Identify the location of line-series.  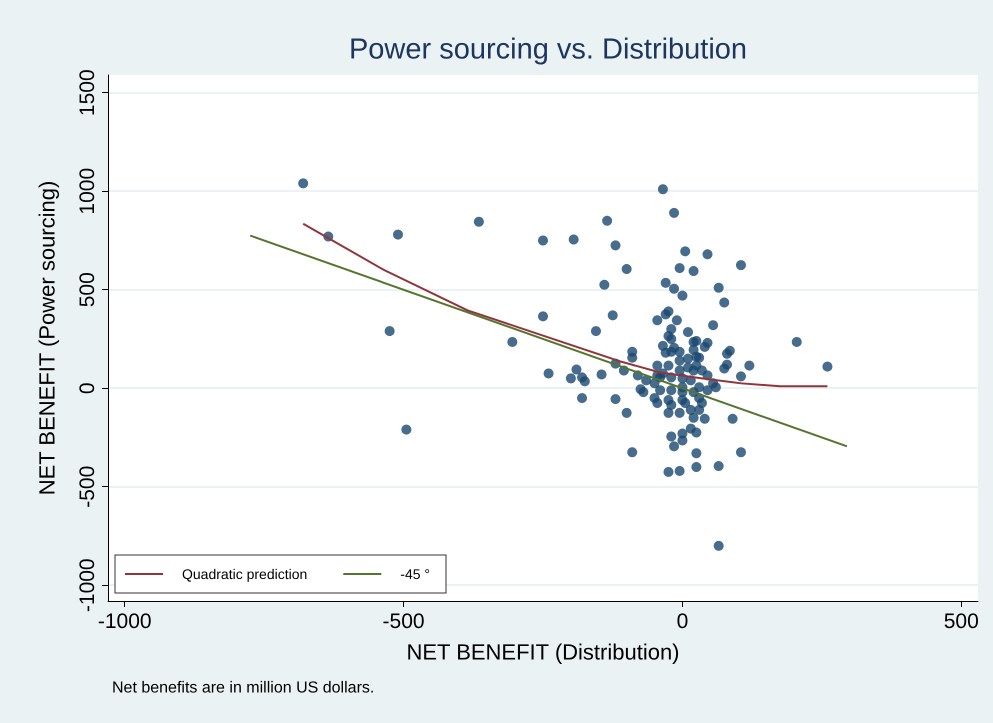
(565, 305).